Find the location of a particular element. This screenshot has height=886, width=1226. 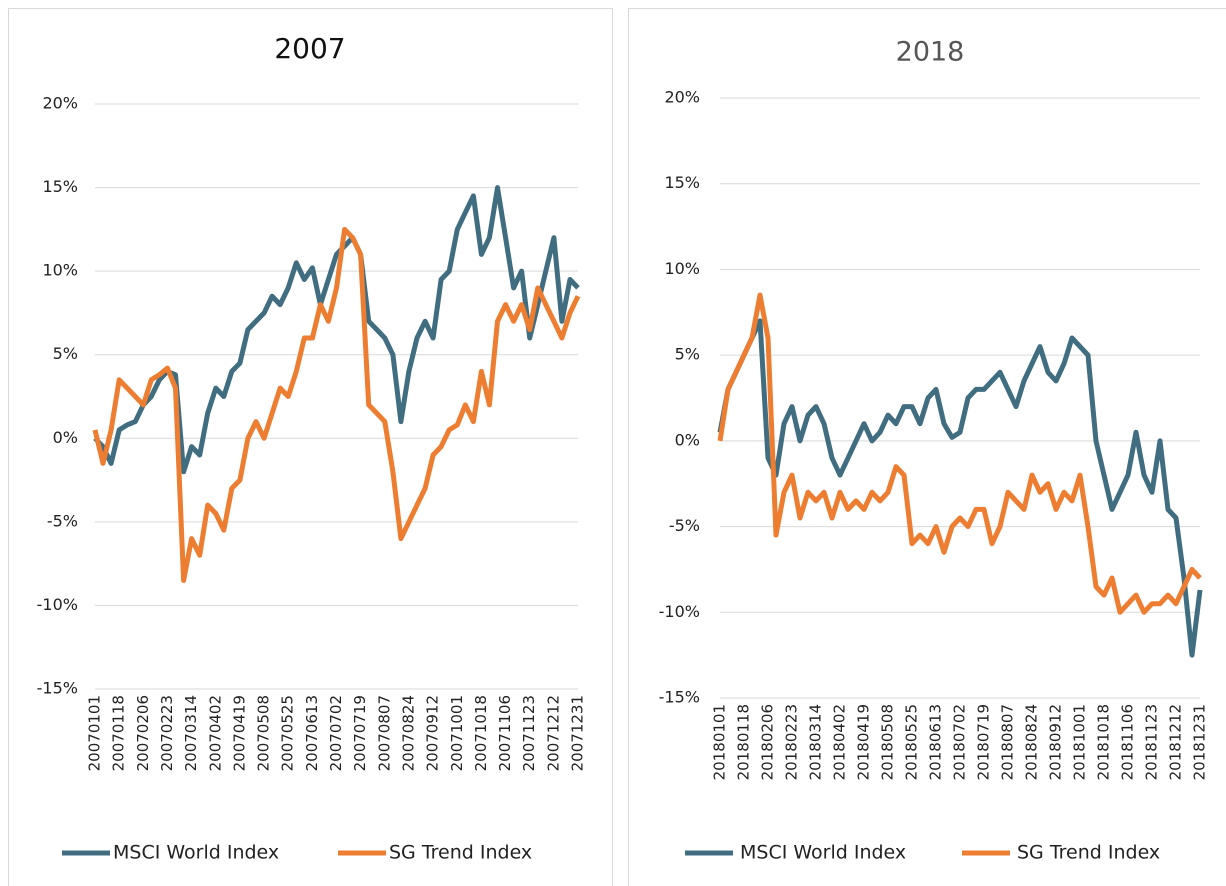

x-tick-label: 20071123 is located at coordinates (529, 733).